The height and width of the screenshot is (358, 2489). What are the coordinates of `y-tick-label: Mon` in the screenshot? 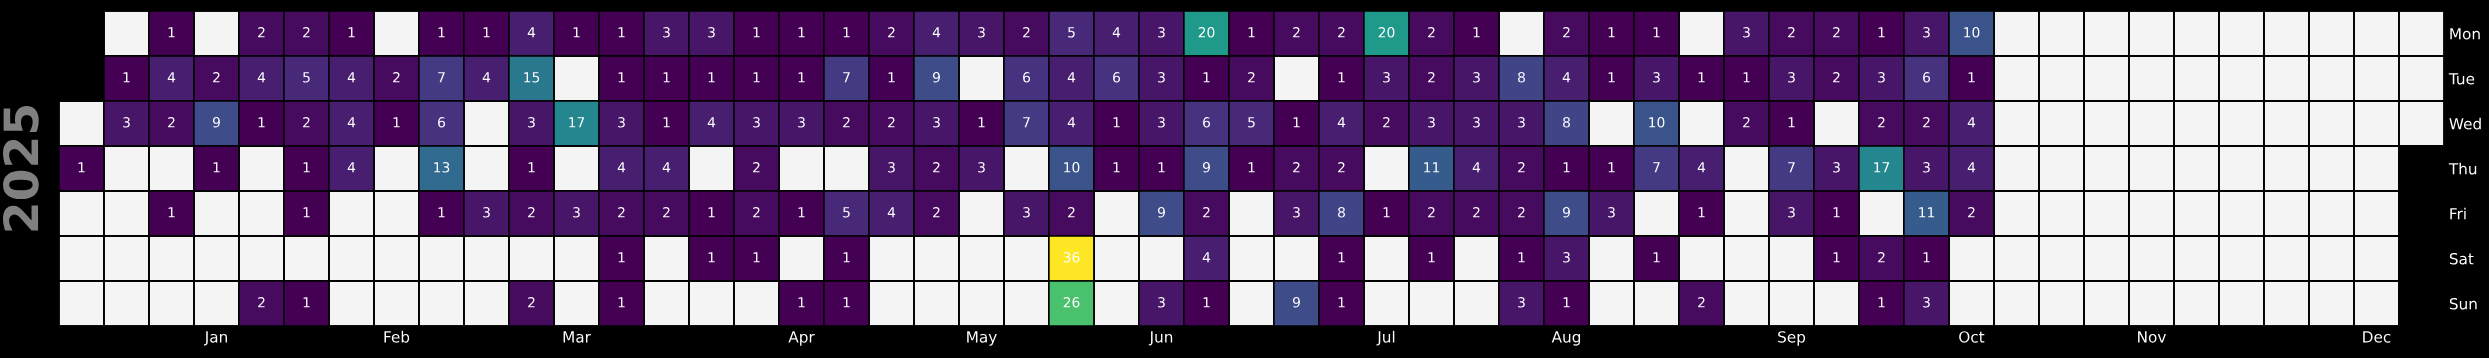 It's located at (2465, 34).